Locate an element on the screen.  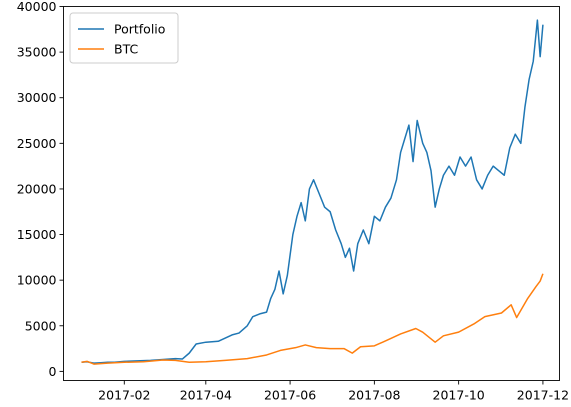
legend: Portfolio BTC is located at coordinates (124, 38).